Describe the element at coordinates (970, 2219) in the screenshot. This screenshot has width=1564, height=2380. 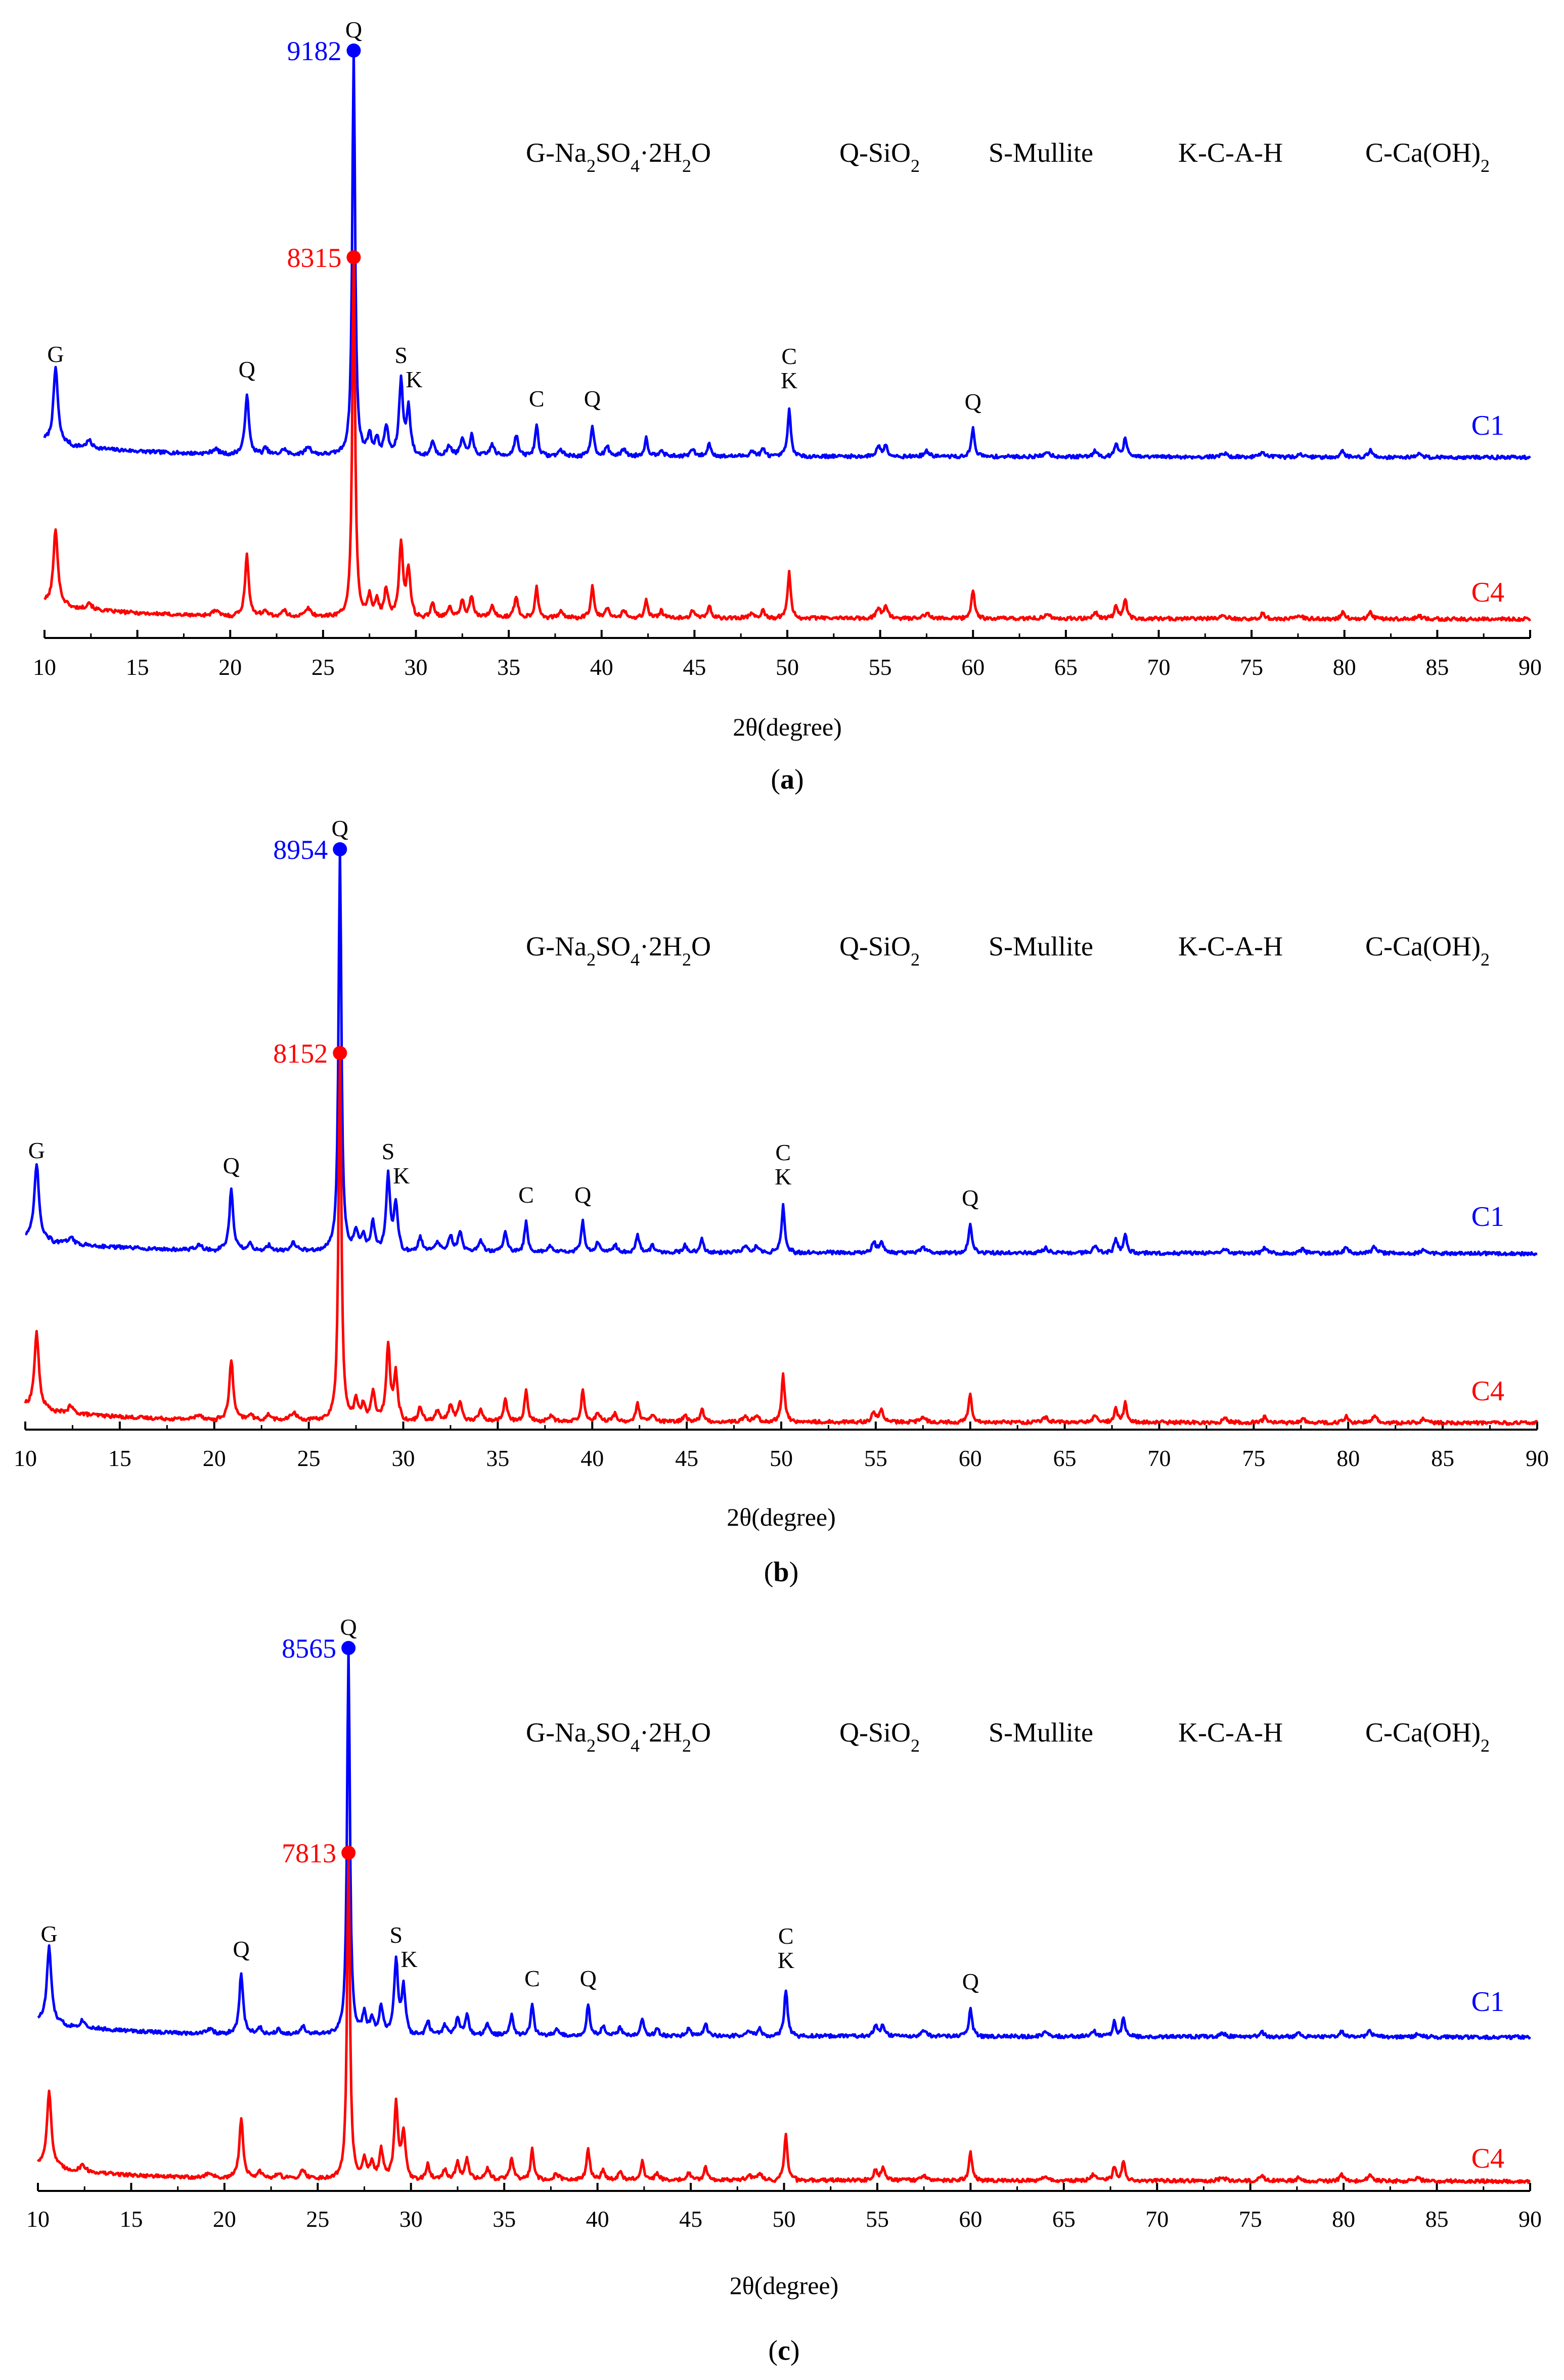
I see `x-tick-label: 60` at that location.